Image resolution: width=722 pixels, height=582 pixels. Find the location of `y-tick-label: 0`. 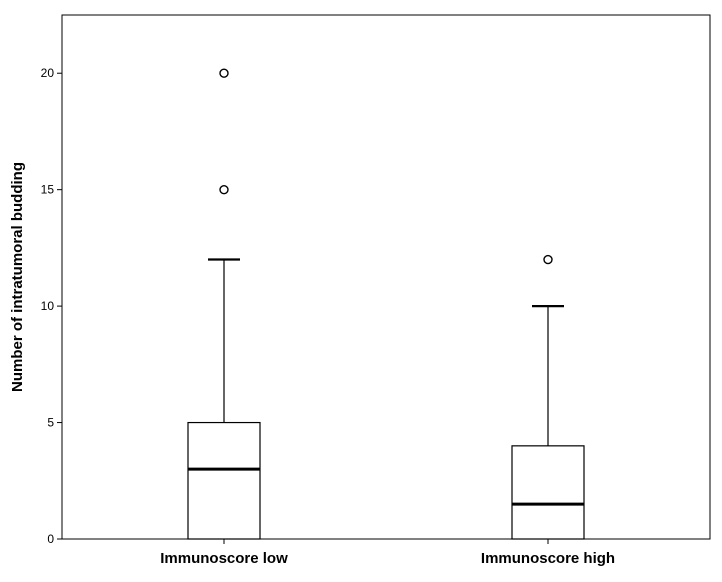

y-tick-label: 0 is located at coordinates (50, 539).